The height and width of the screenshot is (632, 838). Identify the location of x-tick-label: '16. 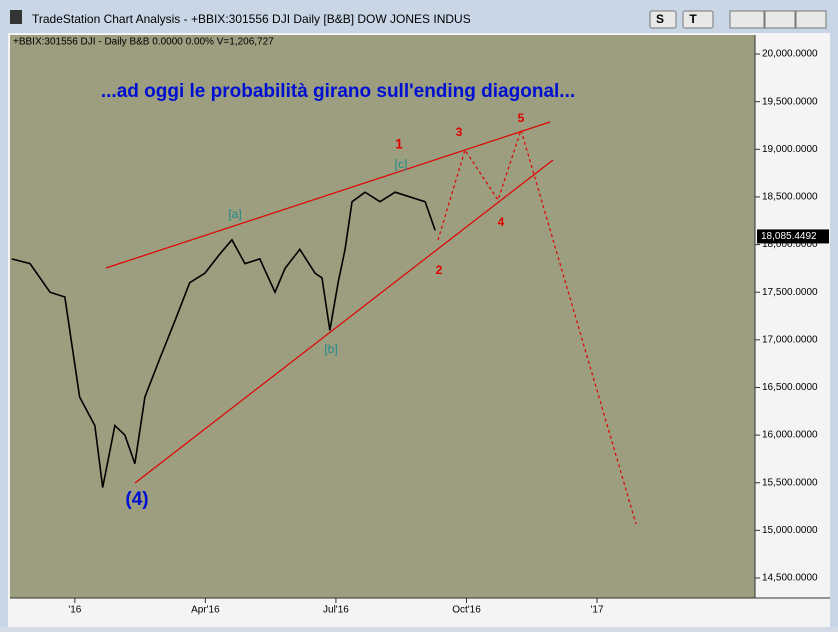
(74, 610).